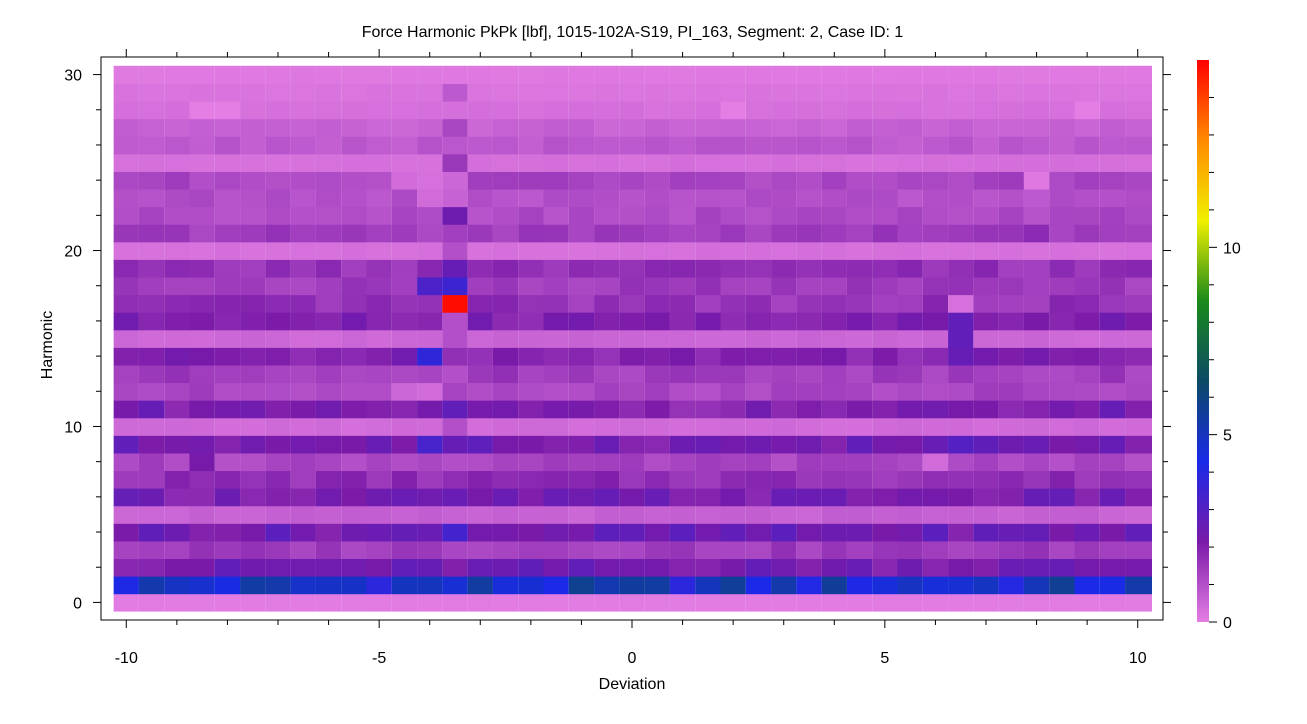  What do you see at coordinates (126, 658) in the screenshot?
I see `x-tick-label: -10` at bounding box center [126, 658].